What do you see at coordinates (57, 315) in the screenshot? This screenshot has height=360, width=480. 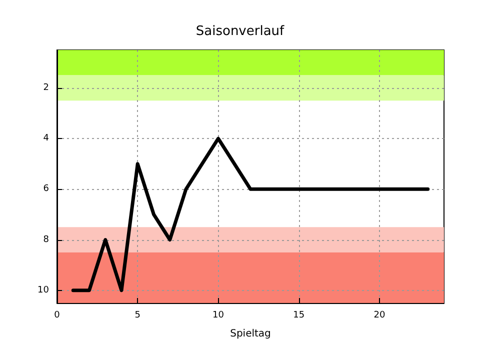 I see `x-tick-label: 0` at bounding box center [57, 315].